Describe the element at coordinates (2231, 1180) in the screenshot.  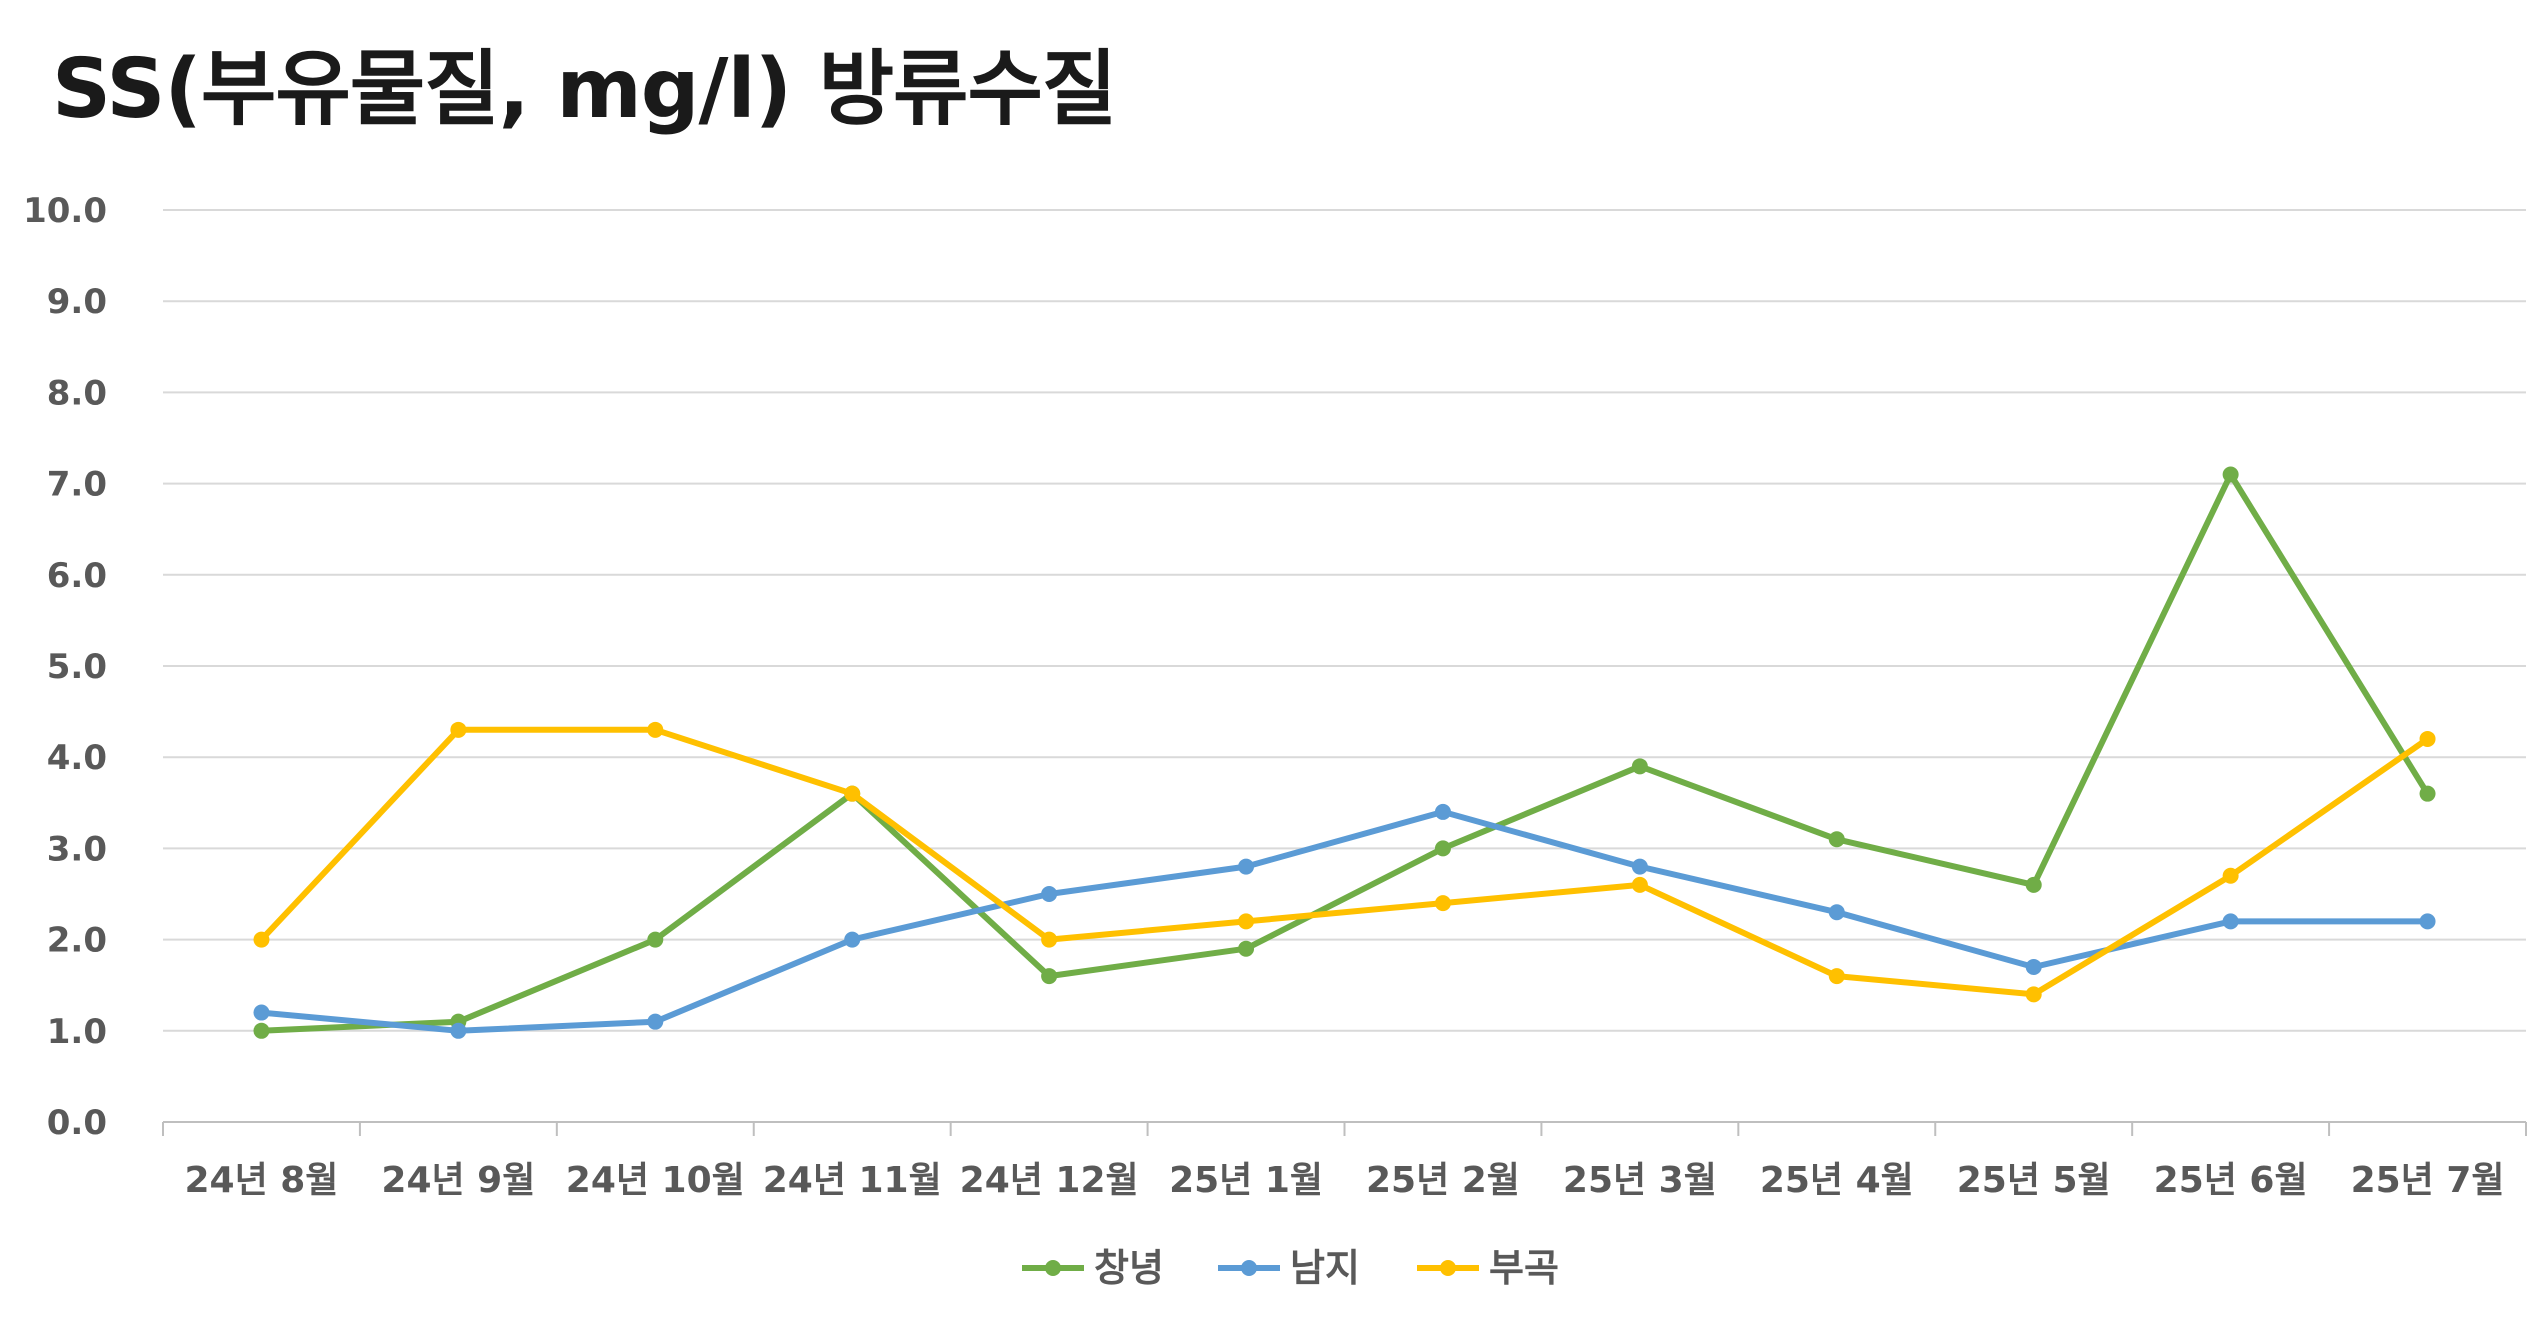
I see `x-tick-label: 25년 6월` at that location.